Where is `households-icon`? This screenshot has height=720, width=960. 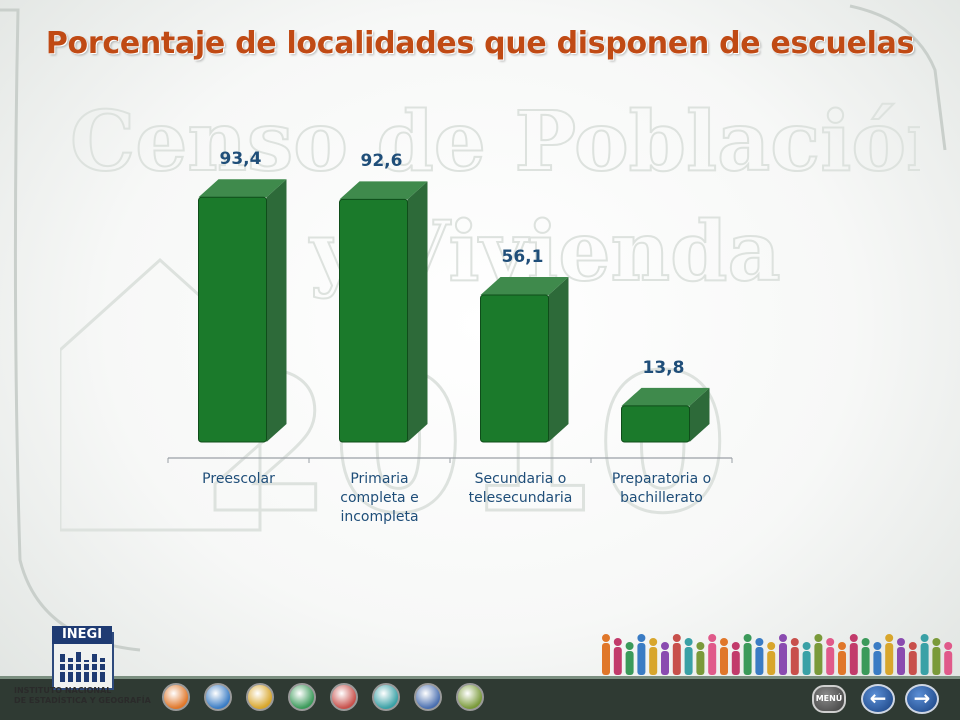 households-icon is located at coordinates (260, 697).